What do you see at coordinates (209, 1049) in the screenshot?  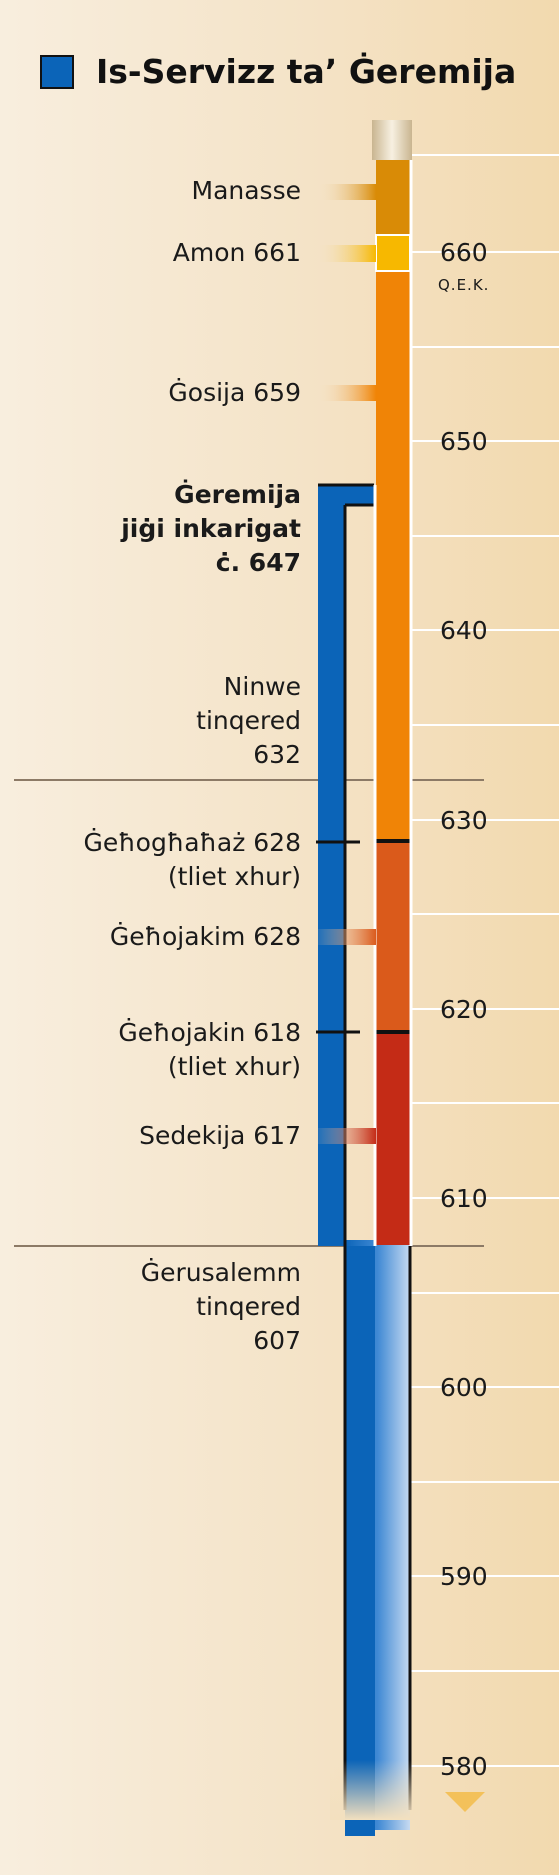 I see `label-gehojakin: Ġeħojakin 618 (tliet xhur)` at bounding box center [209, 1049].